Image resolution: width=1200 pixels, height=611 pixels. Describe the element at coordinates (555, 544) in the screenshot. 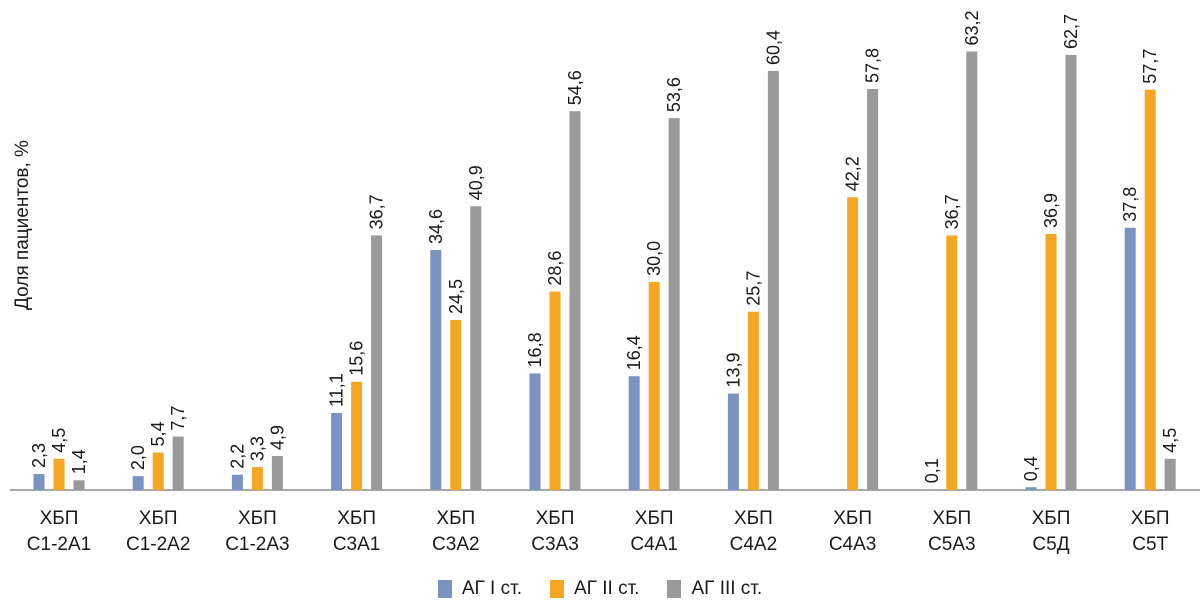

I see `x-tick-label-6-2: С3А3` at that location.